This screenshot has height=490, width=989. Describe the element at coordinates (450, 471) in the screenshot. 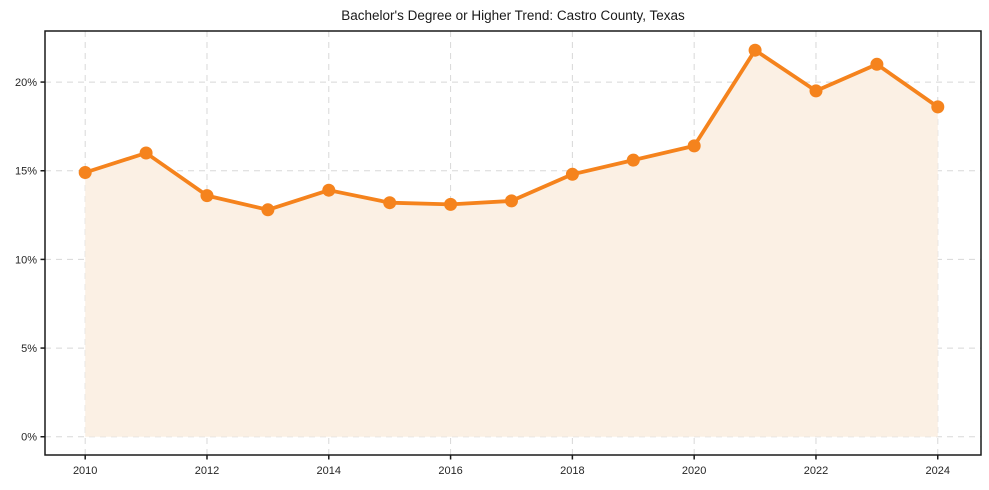

I see `x-tick-label: 2016` at that location.